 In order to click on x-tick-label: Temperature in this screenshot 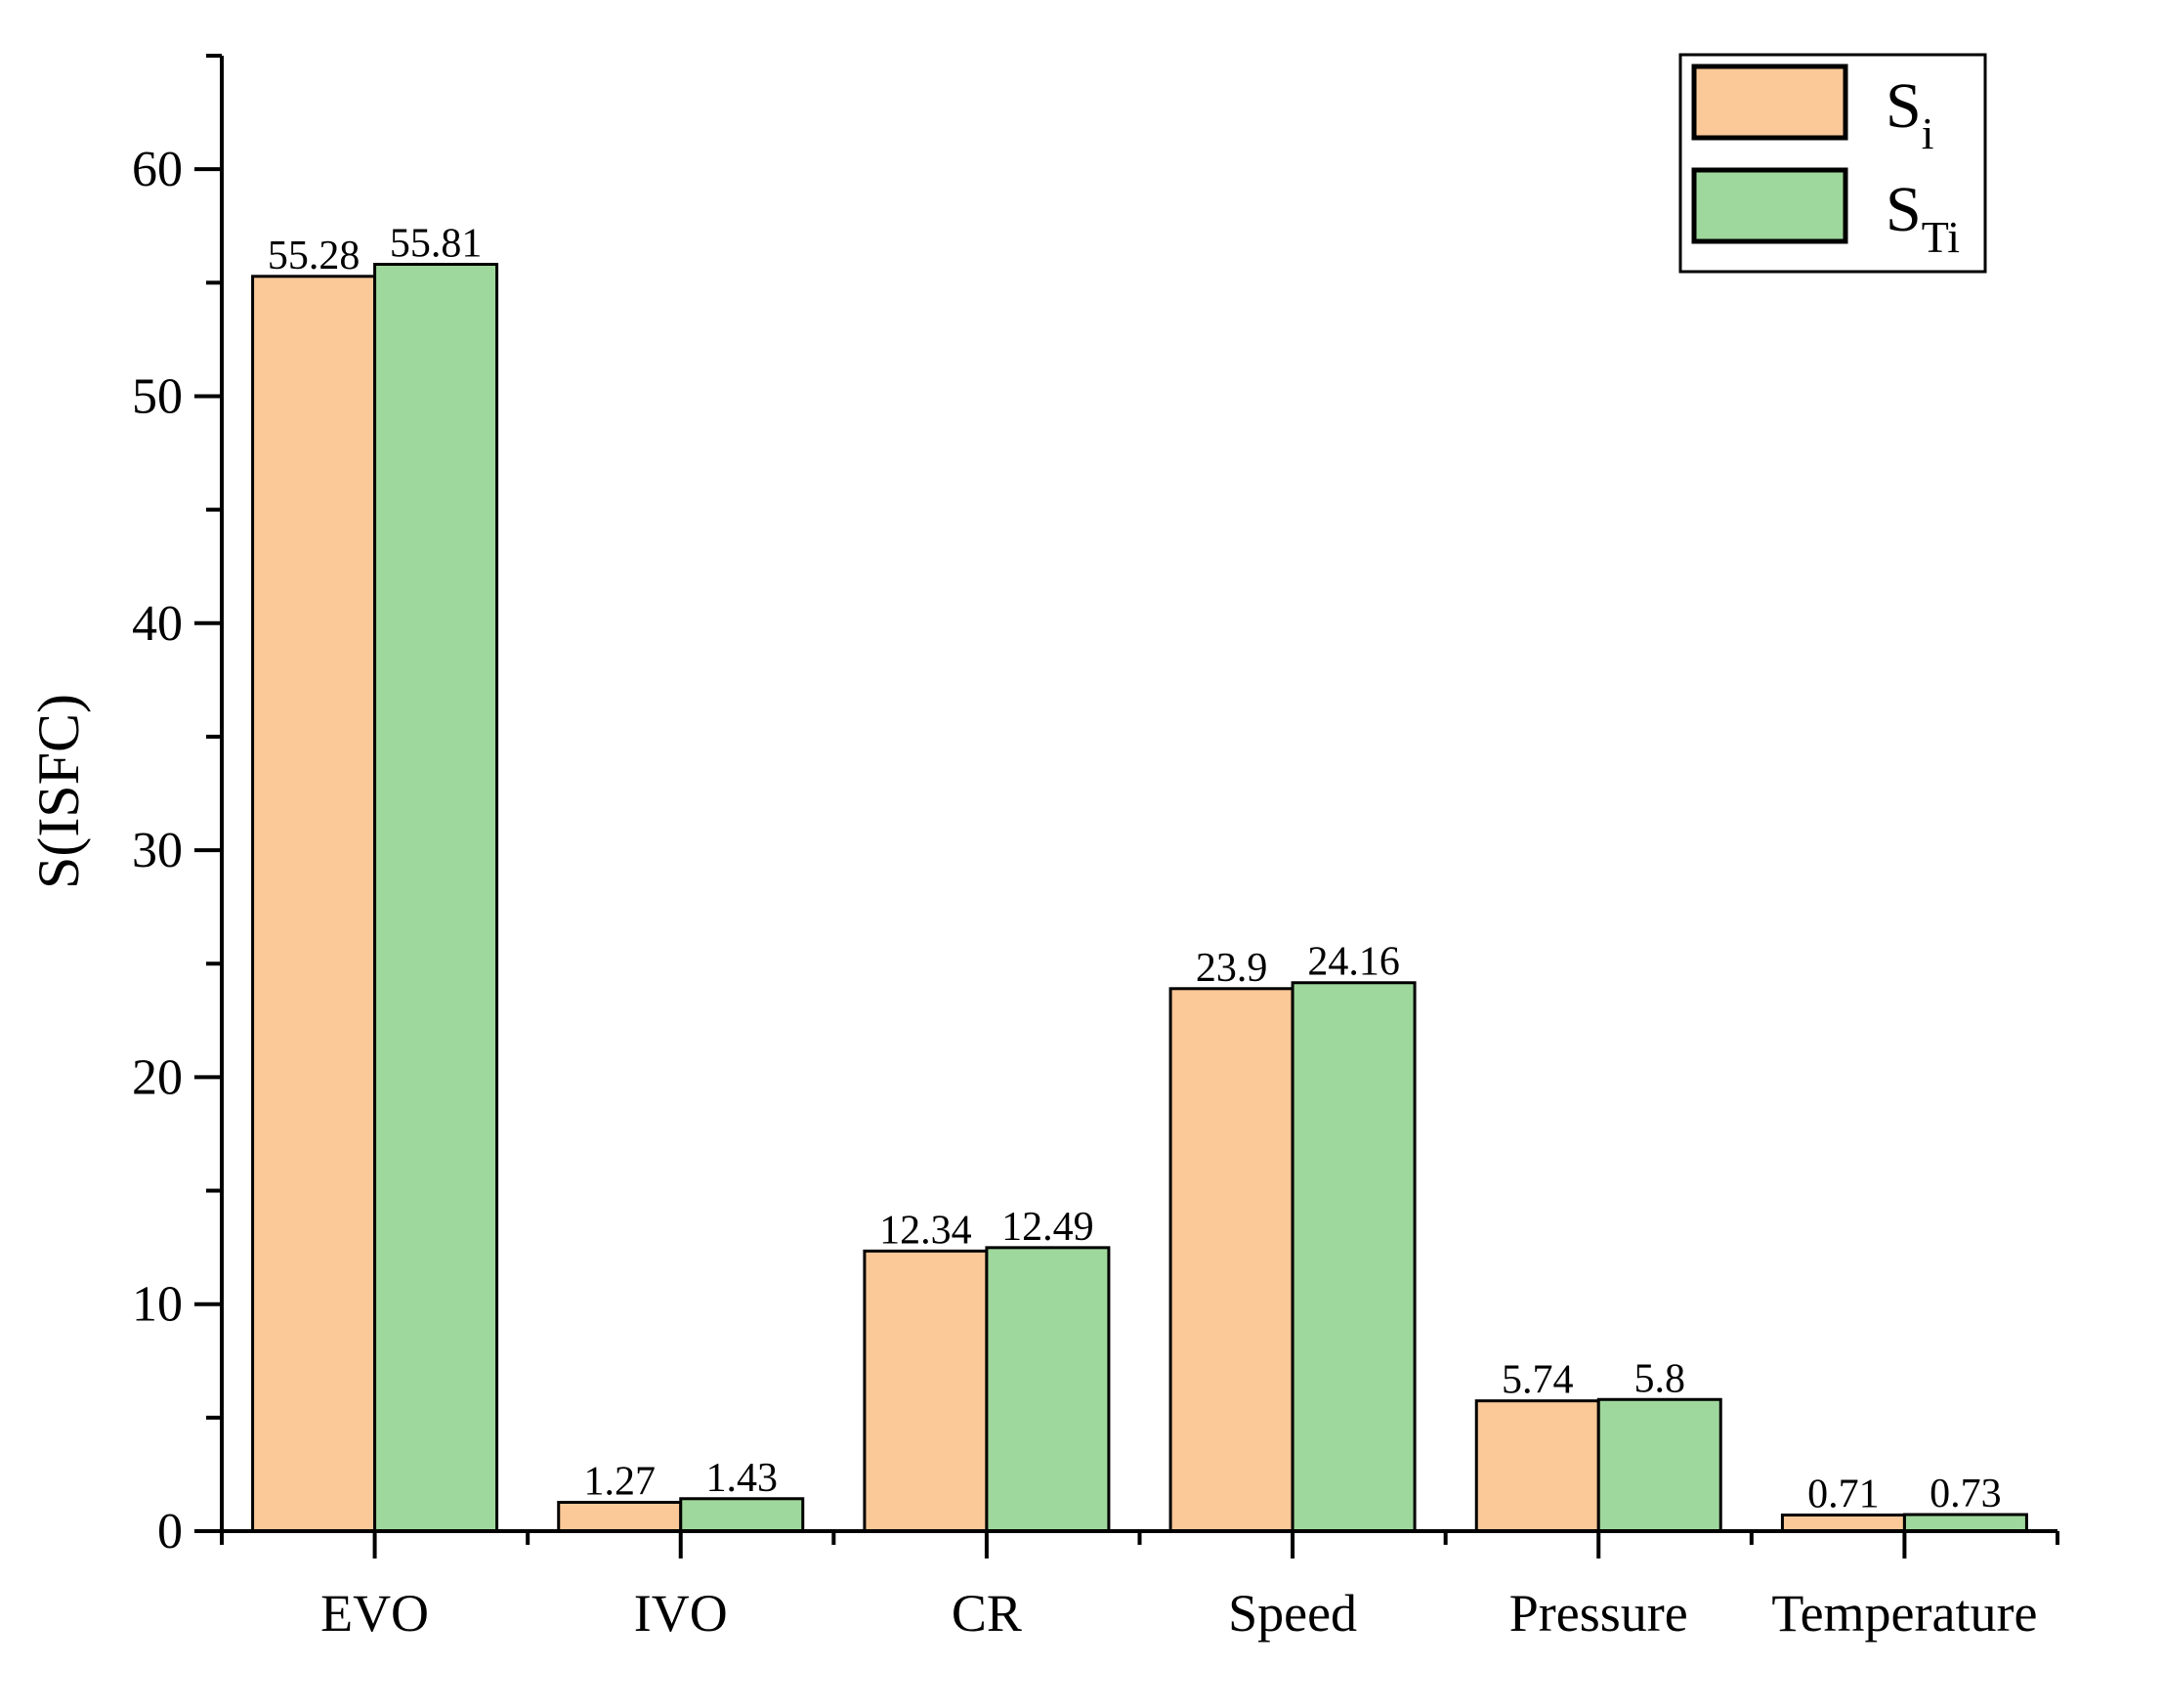, I will do `click(1904, 1613)`.